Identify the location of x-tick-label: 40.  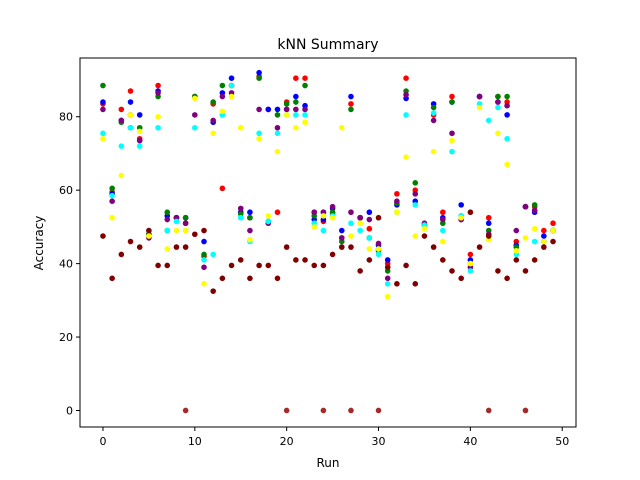
(470, 441).